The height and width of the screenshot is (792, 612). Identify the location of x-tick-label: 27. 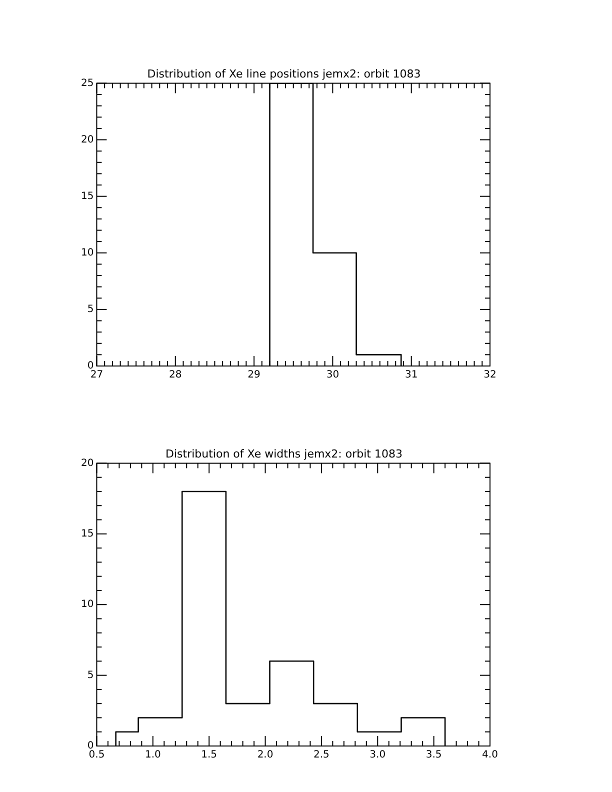
(97, 375).